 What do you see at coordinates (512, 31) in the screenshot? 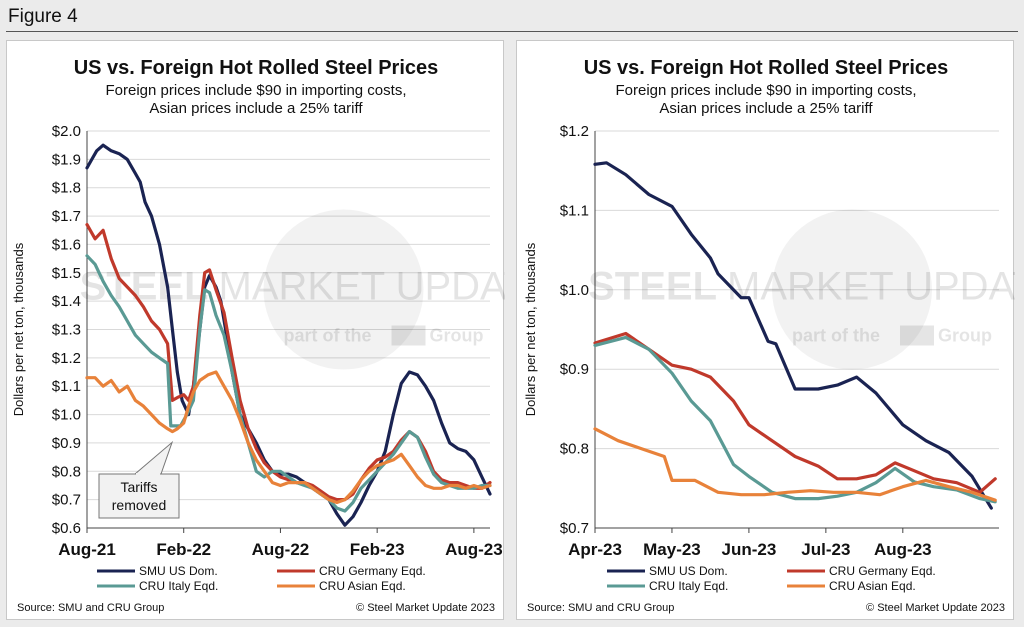
I see `figure-divider` at bounding box center [512, 31].